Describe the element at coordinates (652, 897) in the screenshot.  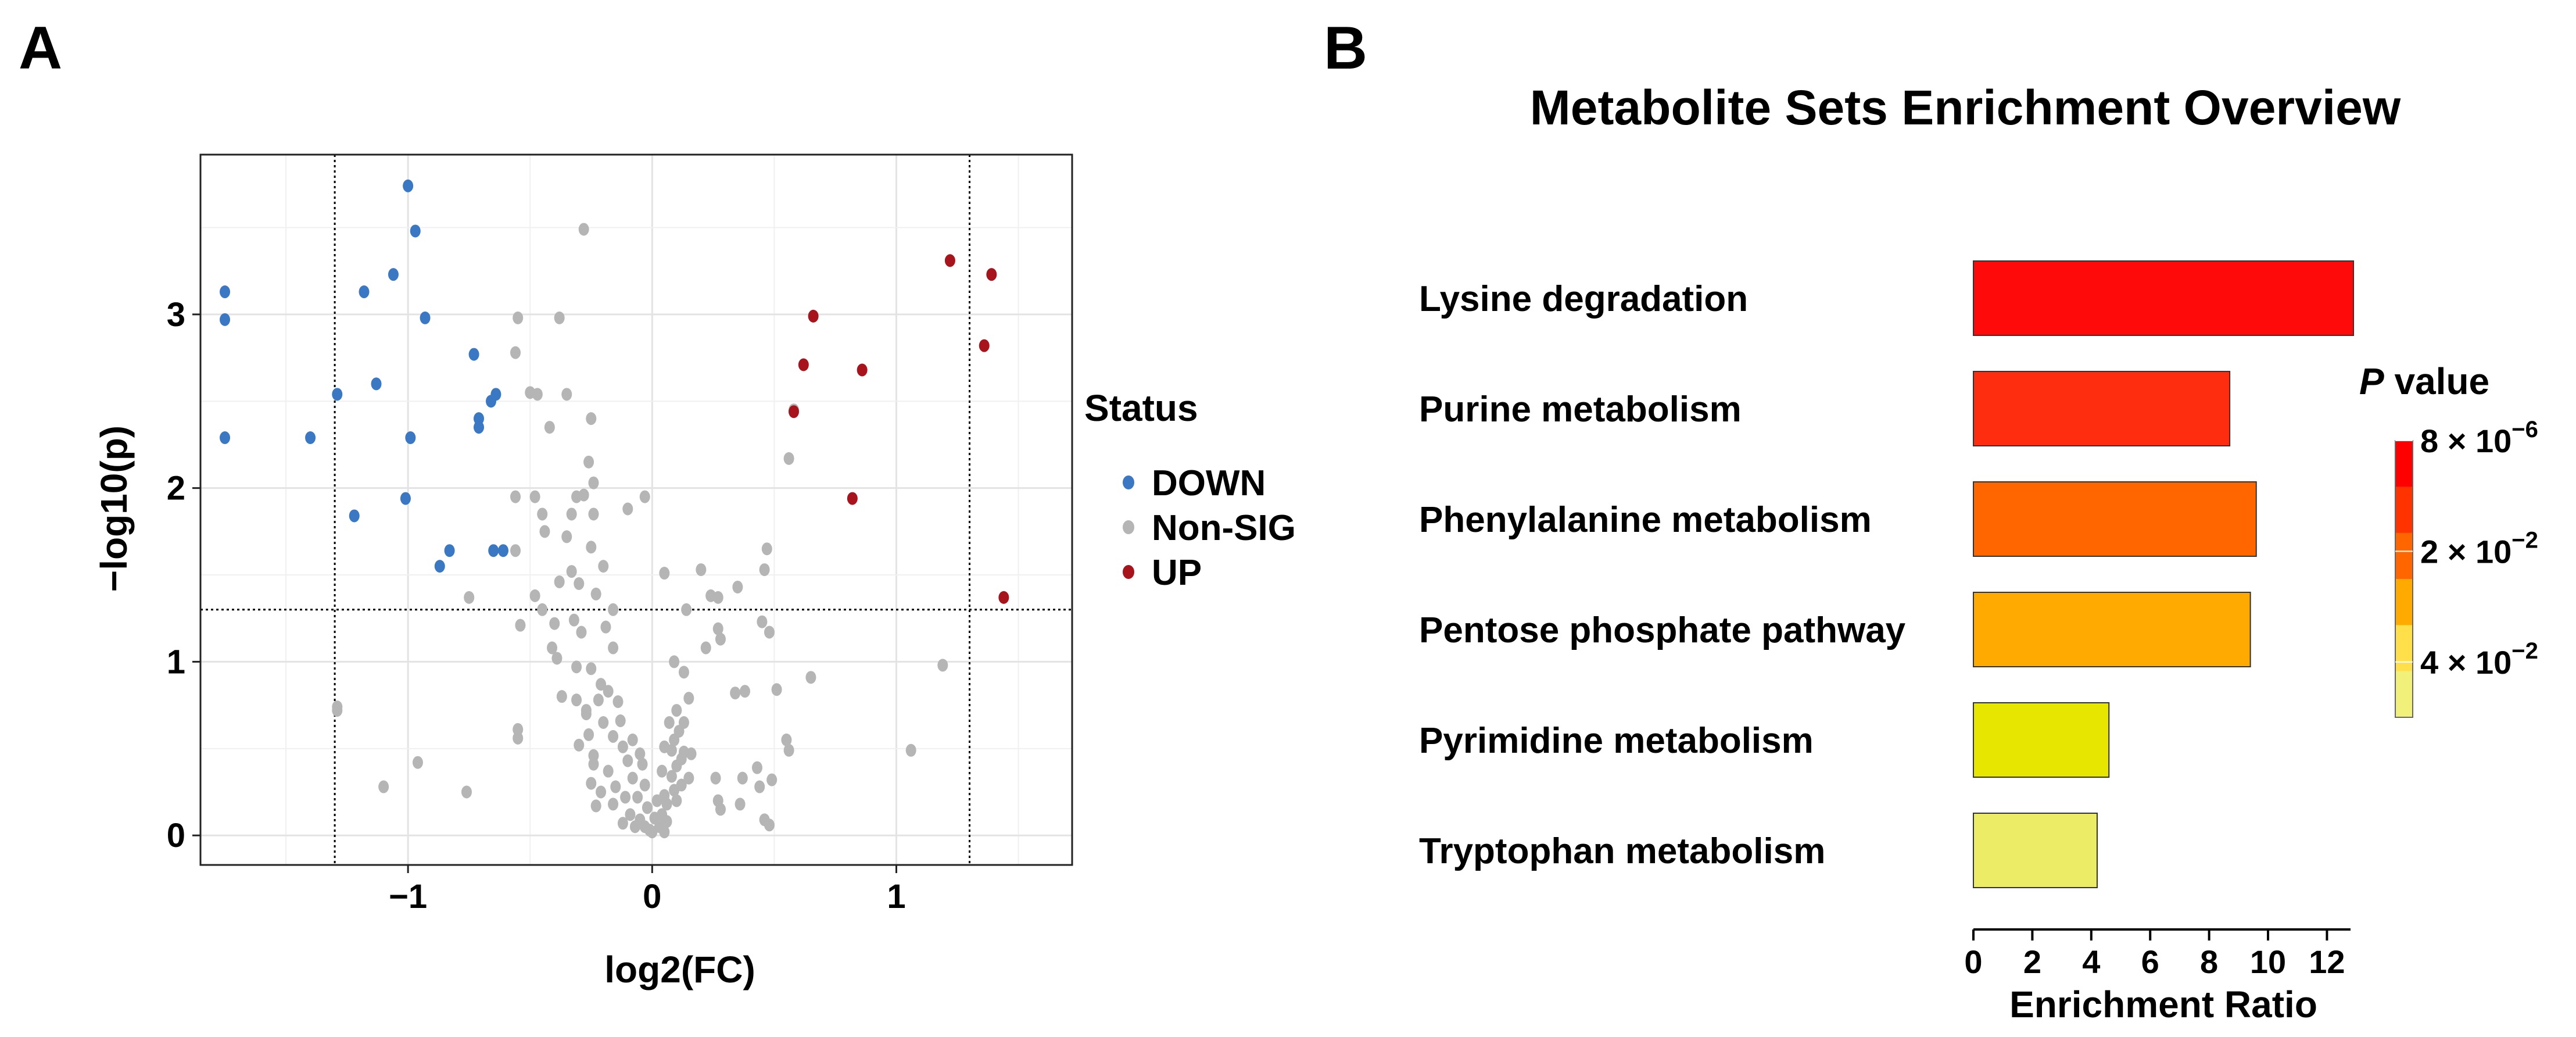
I see `x-tick-label: 0` at that location.